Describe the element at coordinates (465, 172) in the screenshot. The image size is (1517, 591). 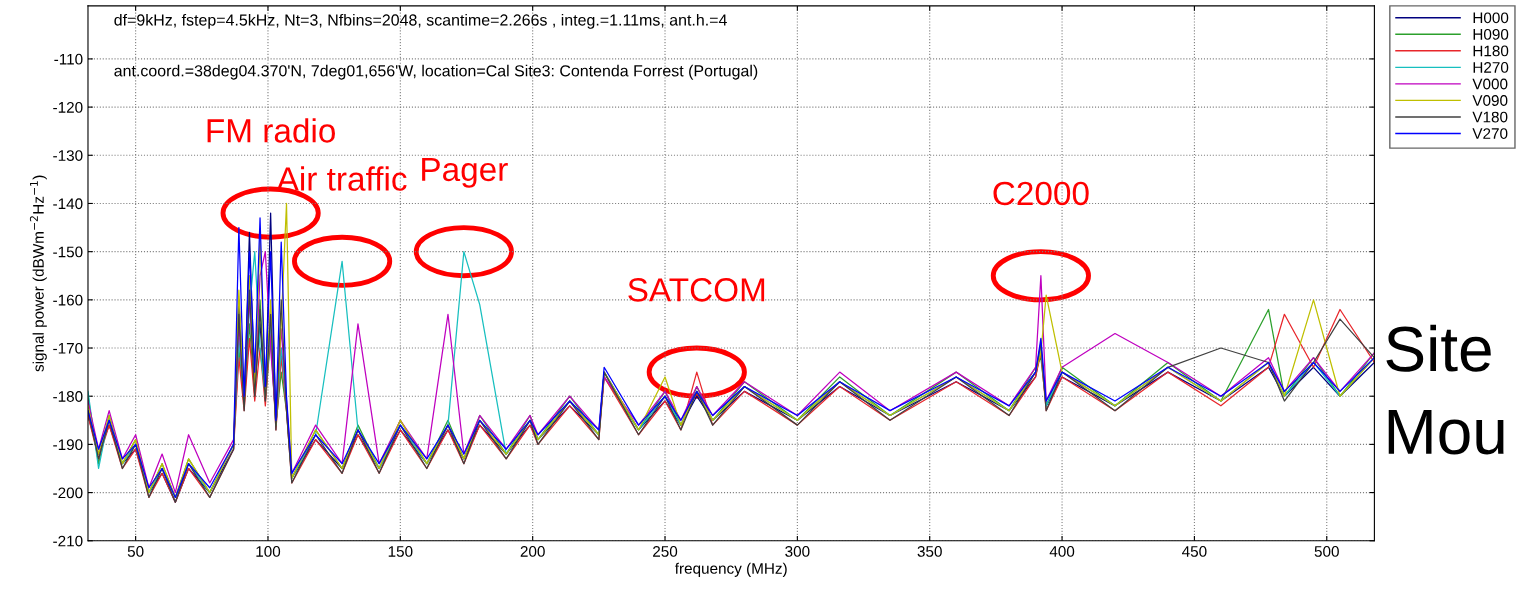
I see `annotation: Pager` at that location.